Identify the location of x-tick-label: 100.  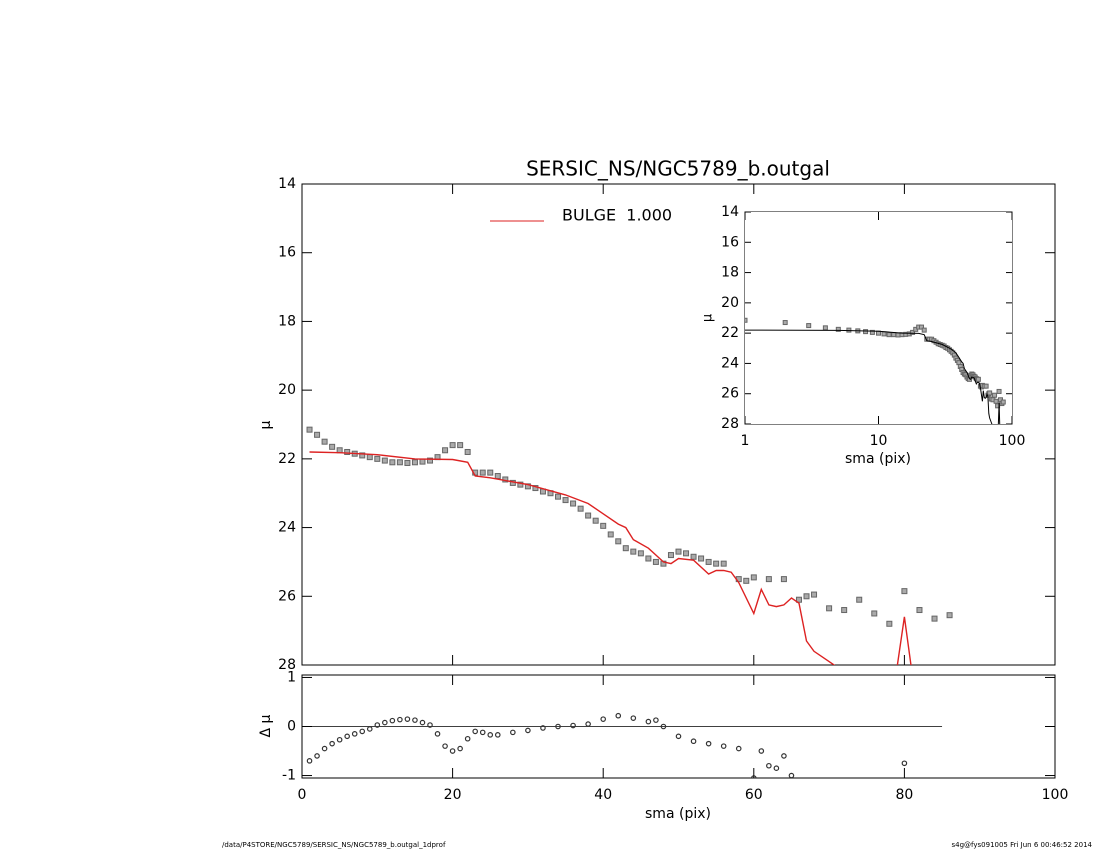
(1055, 795).